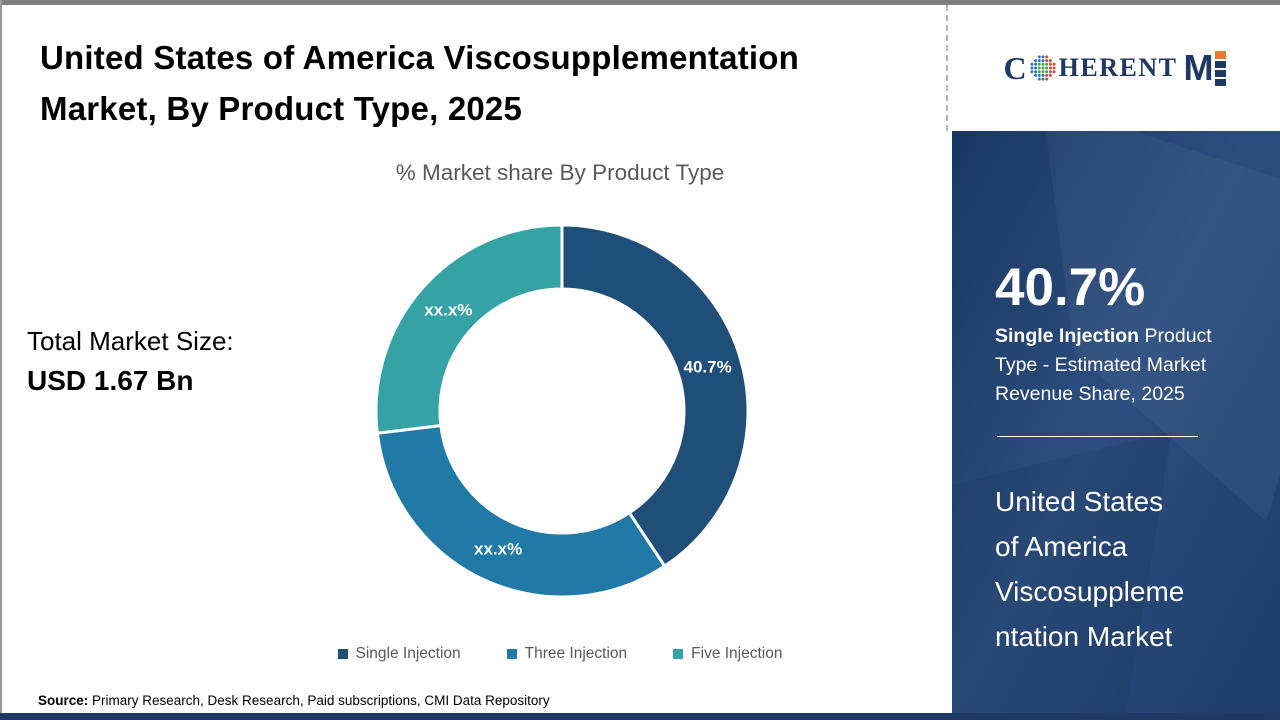  What do you see at coordinates (1221, 54) in the screenshot?
I see `i-segment-orange` at bounding box center [1221, 54].